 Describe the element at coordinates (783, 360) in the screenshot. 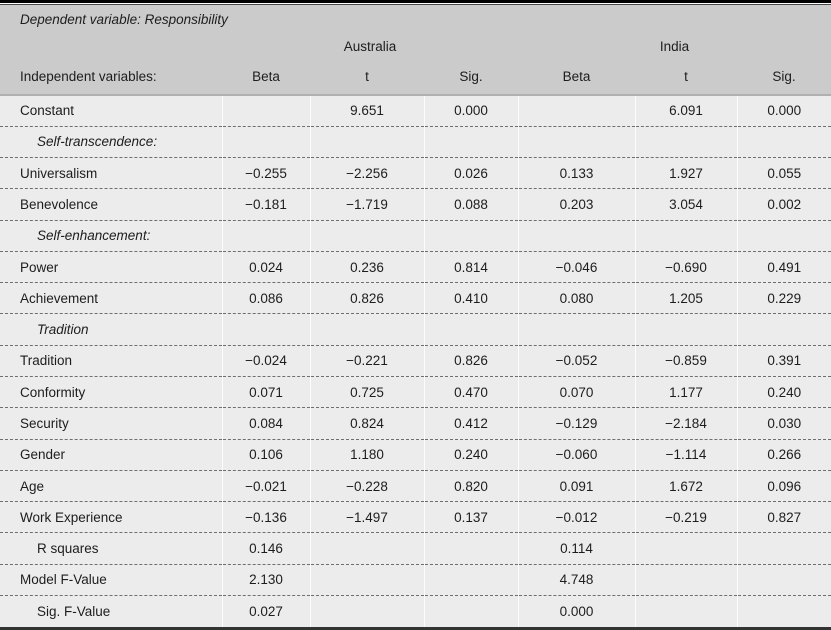

I see `cell-value: 0.391` at that location.